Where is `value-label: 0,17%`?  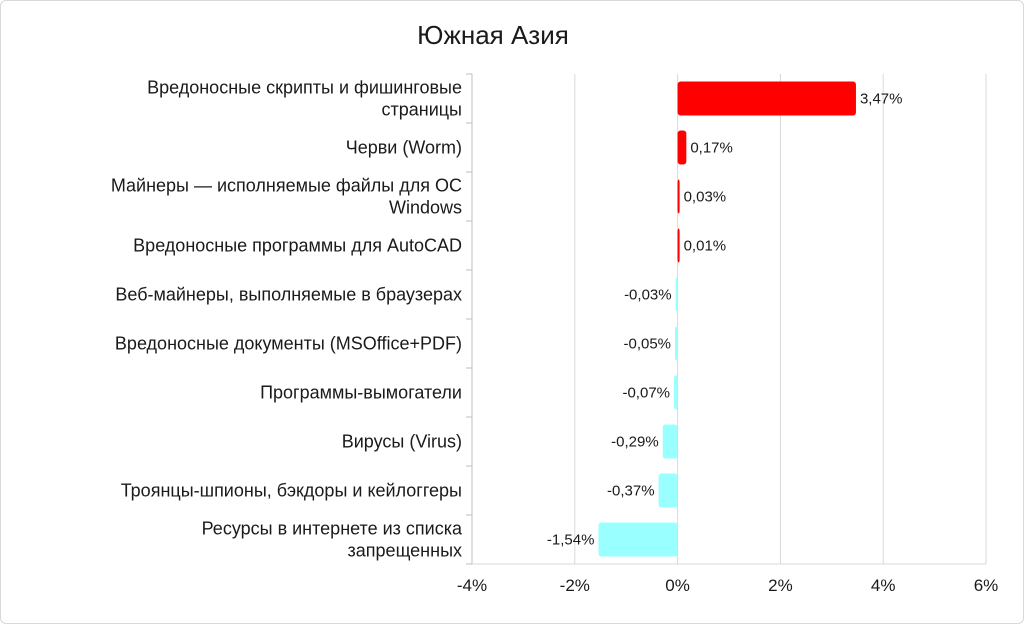 value-label: 0,17% is located at coordinates (711, 148).